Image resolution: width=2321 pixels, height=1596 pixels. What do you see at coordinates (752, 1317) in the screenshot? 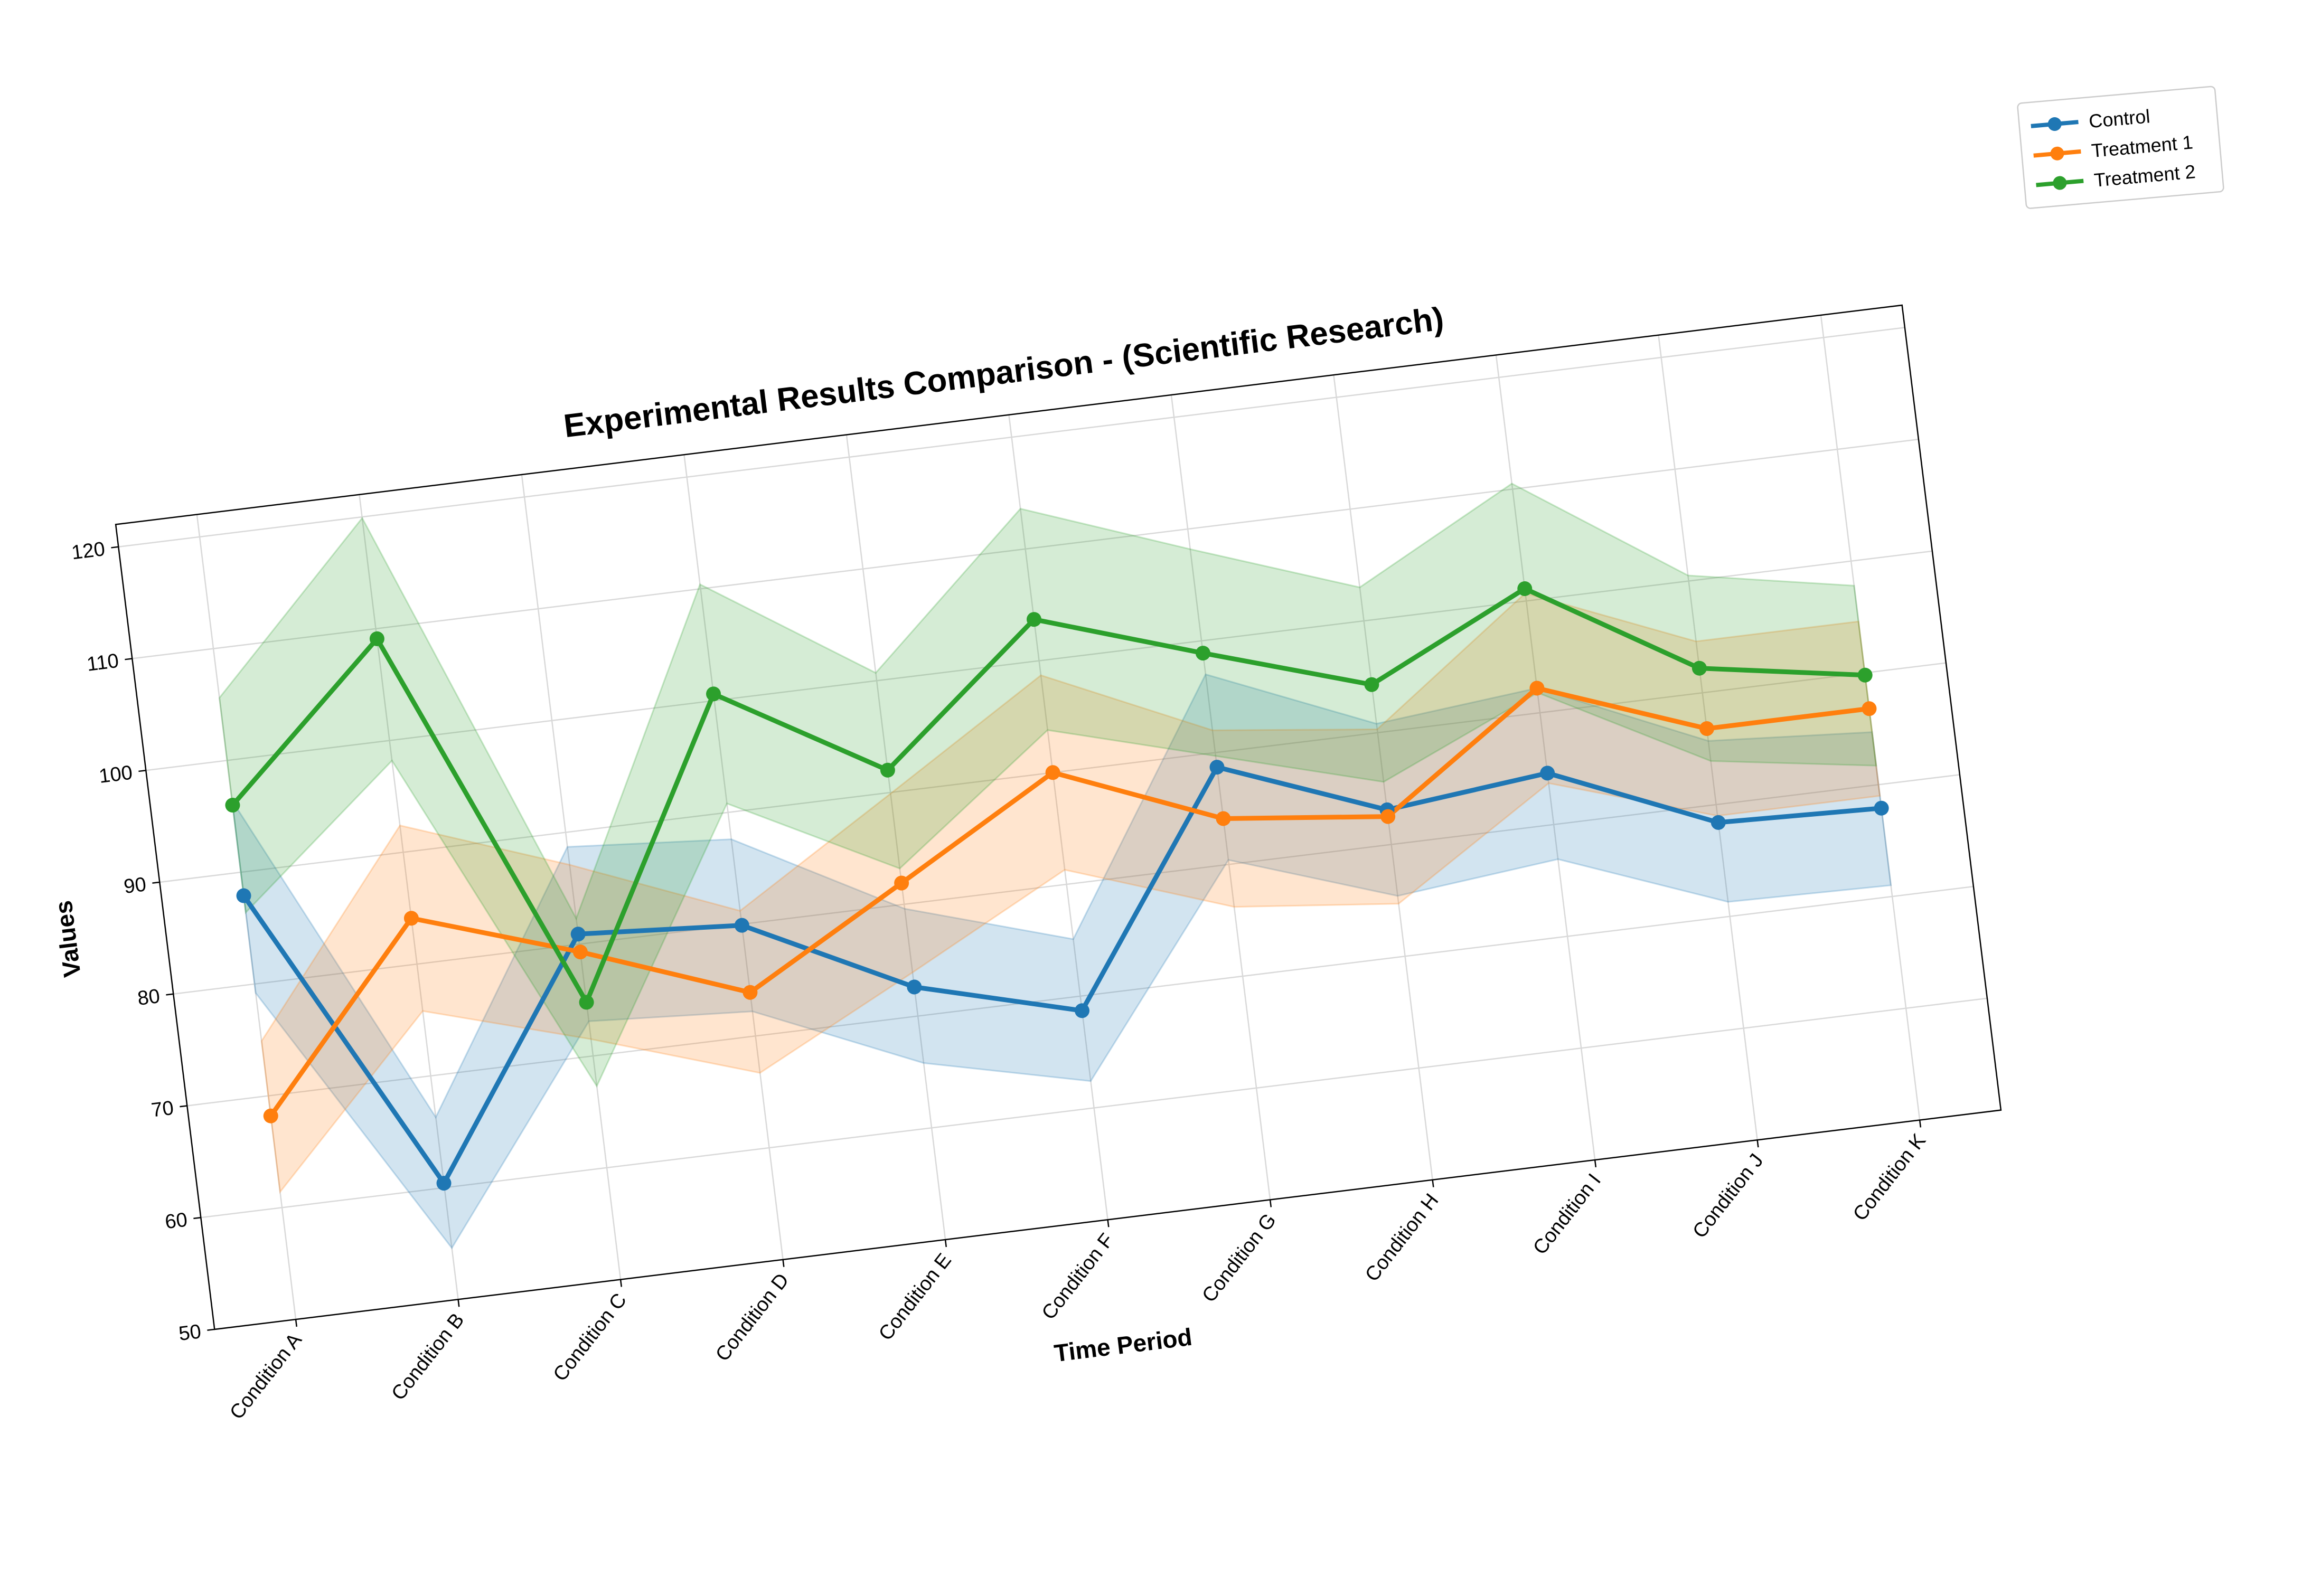
I see `x-tick-label-3: Condition D` at bounding box center [752, 1317].